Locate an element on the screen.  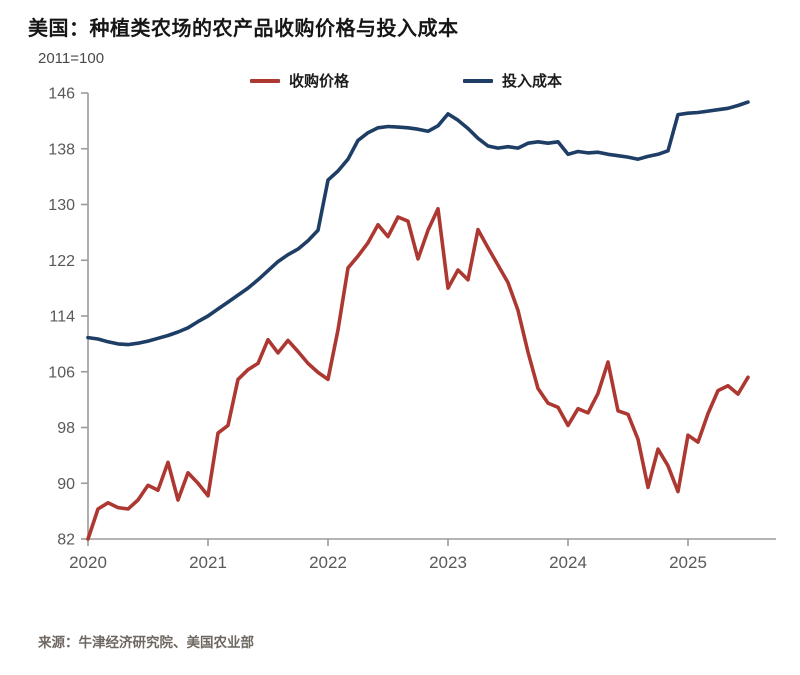
y-tick-label: 138 is located at coordinates (61, 149).